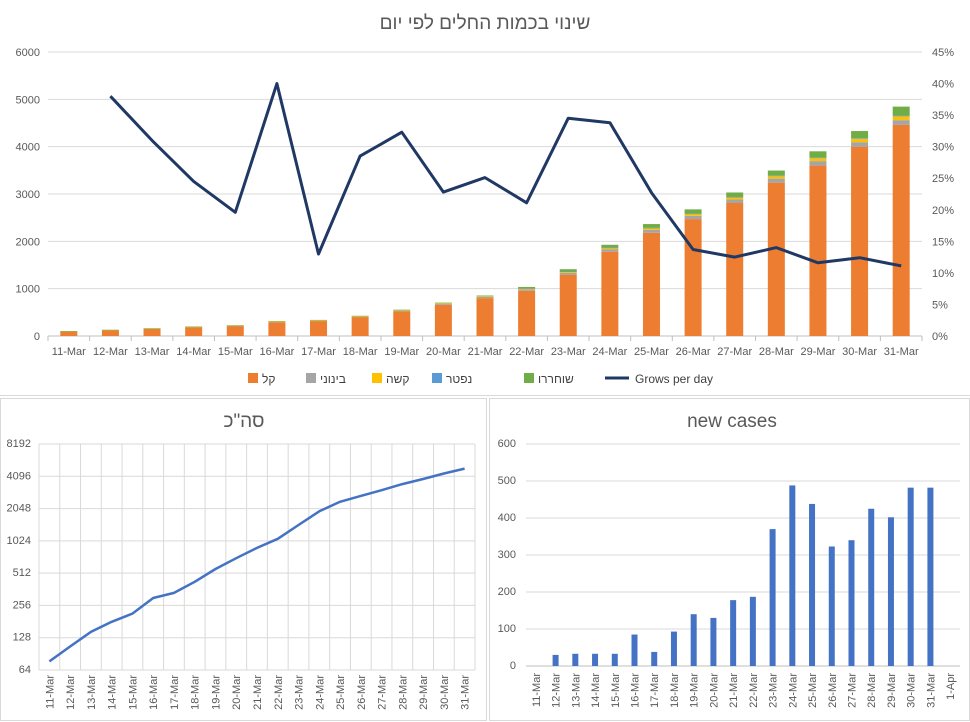  I want to click on y2-tick-label: 25%, so click(943, 179).